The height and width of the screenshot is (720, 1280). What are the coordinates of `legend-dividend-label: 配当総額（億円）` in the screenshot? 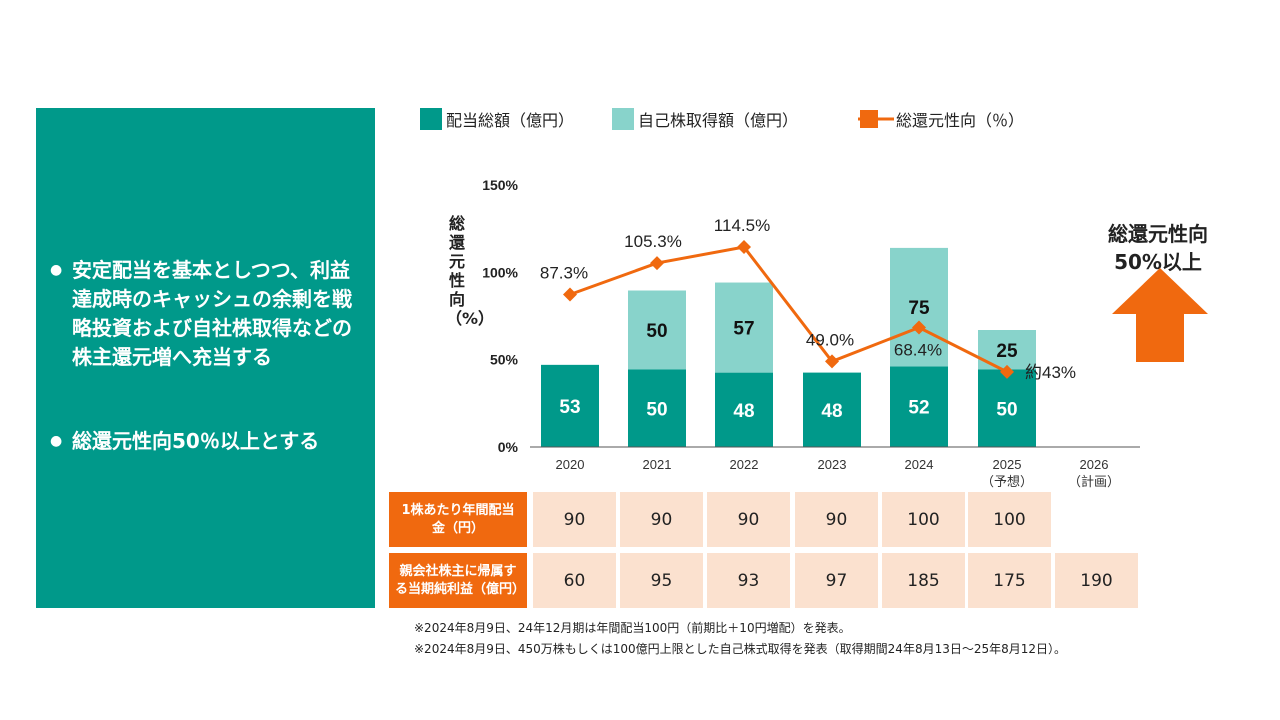 It's located at (510, 120).